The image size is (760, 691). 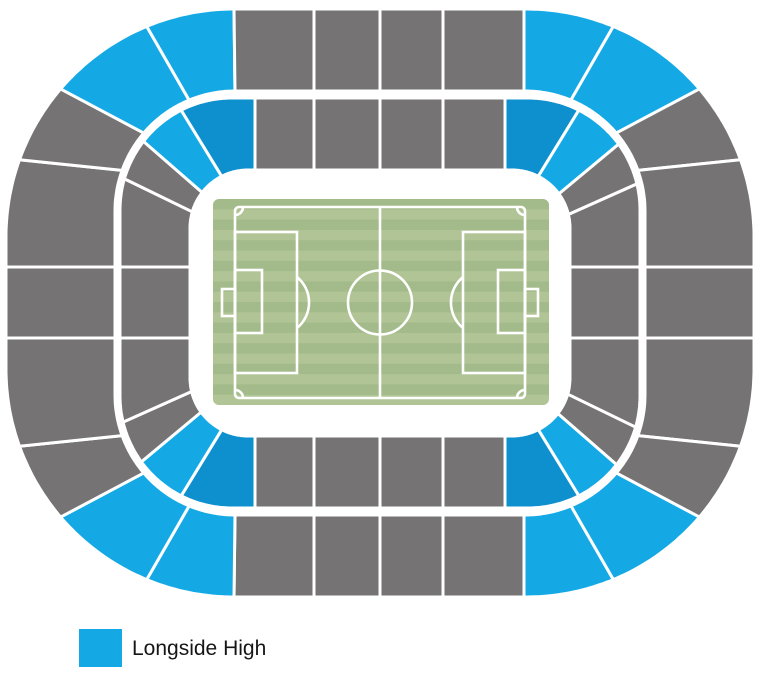 What do you see at coordinates (100, 648) in the screenshot?
I see `legend-swatch-longside-high` at bounding box center [100, 648].